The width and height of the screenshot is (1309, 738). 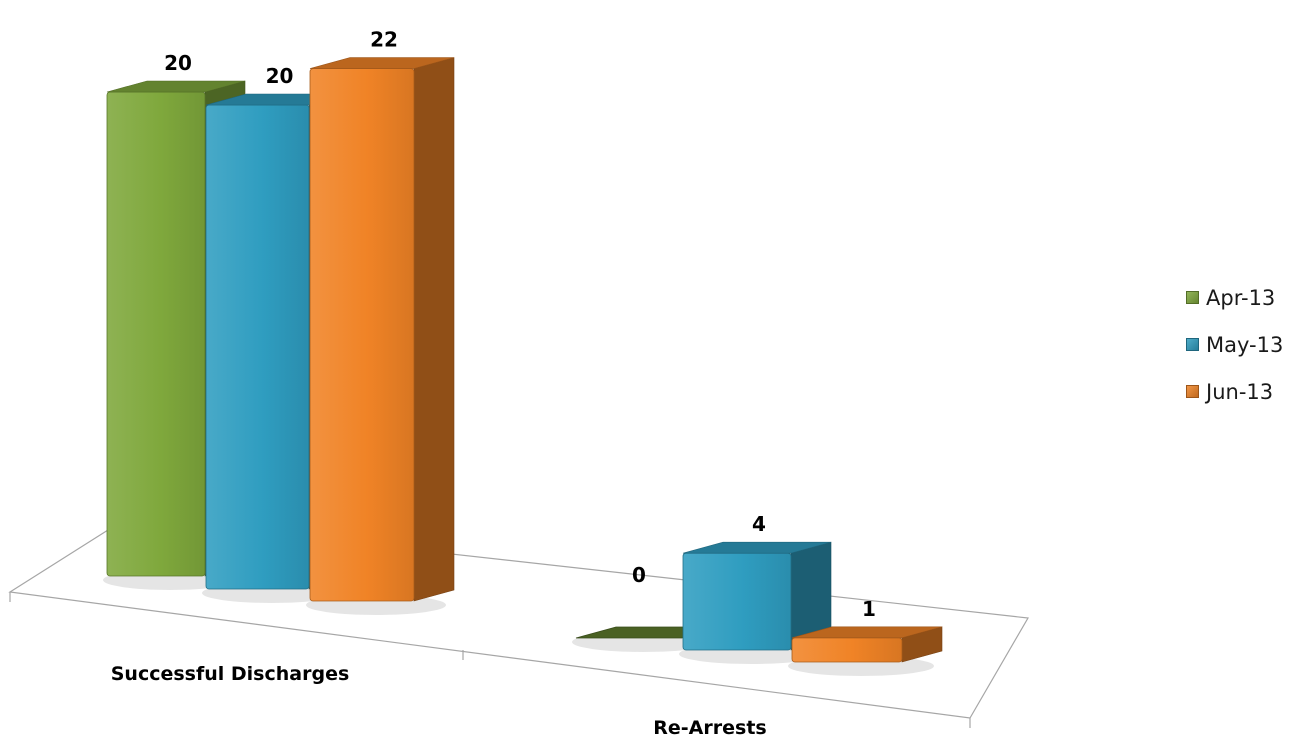 I want to click on legend-item-jun: Jun-13, so click(x=1234, y=391).